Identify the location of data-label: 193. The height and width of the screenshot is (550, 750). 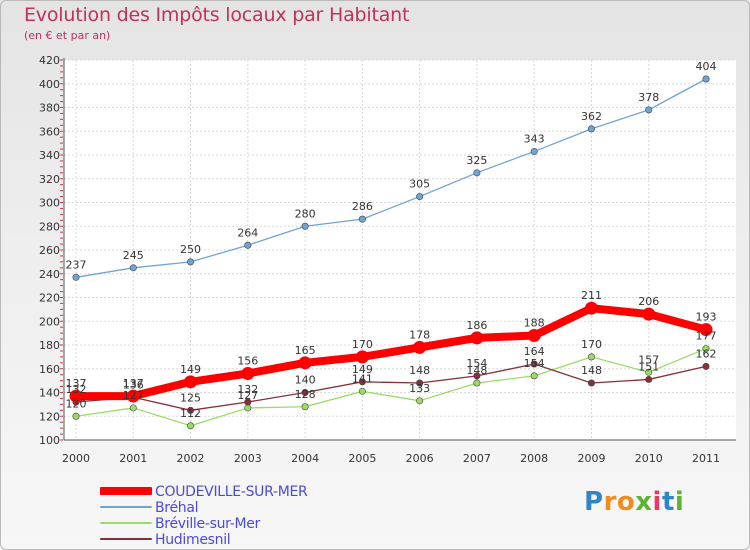
(706, 317).